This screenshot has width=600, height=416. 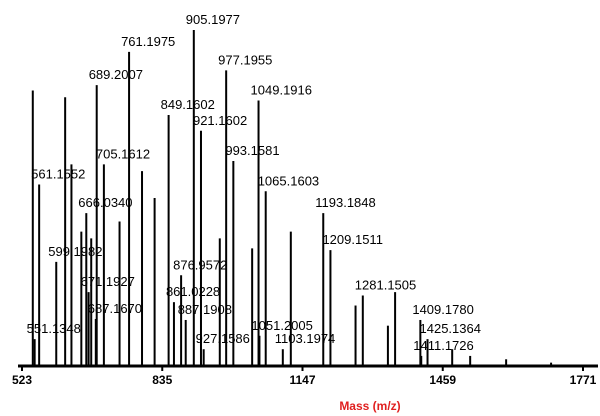 I want to click on peak-label: 761.1975, so click(x=148, y=41).